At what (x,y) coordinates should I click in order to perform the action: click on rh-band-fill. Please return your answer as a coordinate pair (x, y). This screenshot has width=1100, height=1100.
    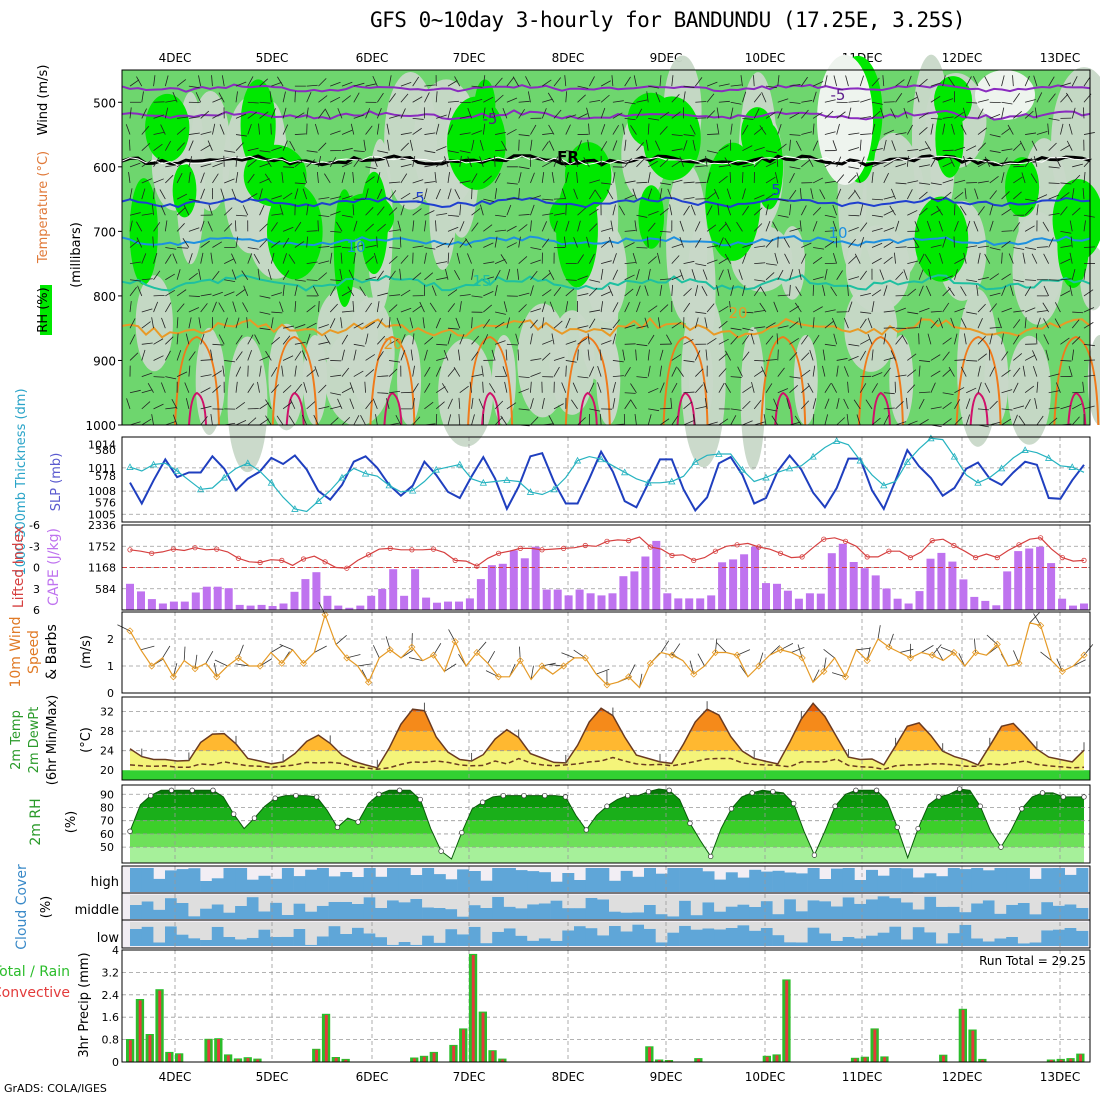
    Looking at the image, I should click on (607, 792).